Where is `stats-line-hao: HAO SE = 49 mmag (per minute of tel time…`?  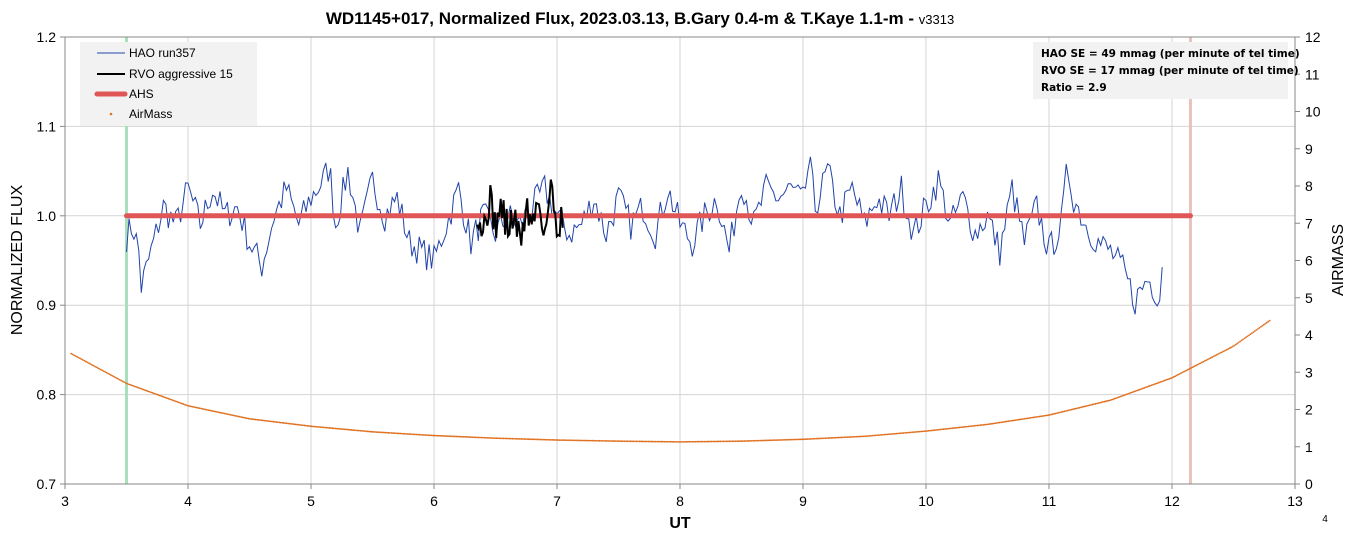
stats-line-hao: HAO SE = 49 mmag (per minute of tel time… is located at coordinates (1170, 54).